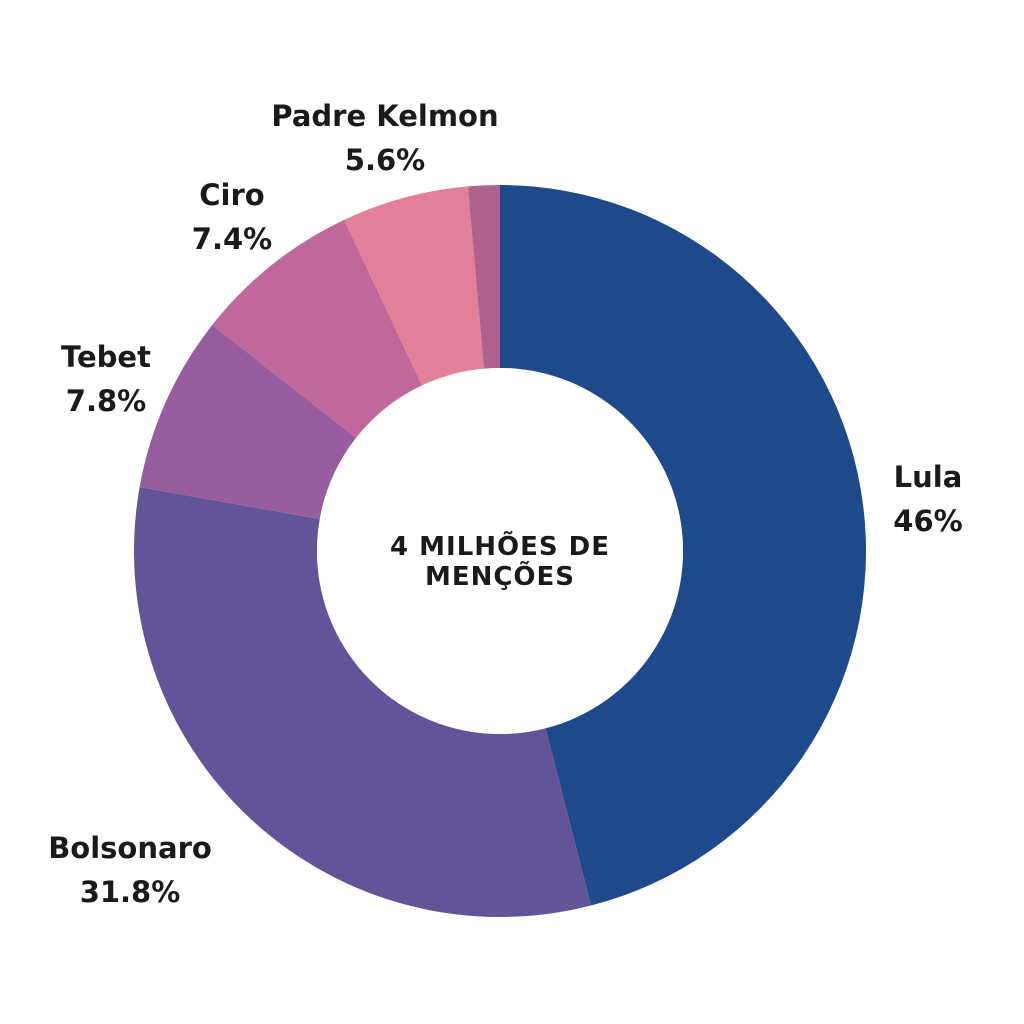 This screenshot has height=1024, width=1024. Describe the element at coordinates (232, 239) in the screenshot. I see `slice-label-value: 7.4%` at that location.